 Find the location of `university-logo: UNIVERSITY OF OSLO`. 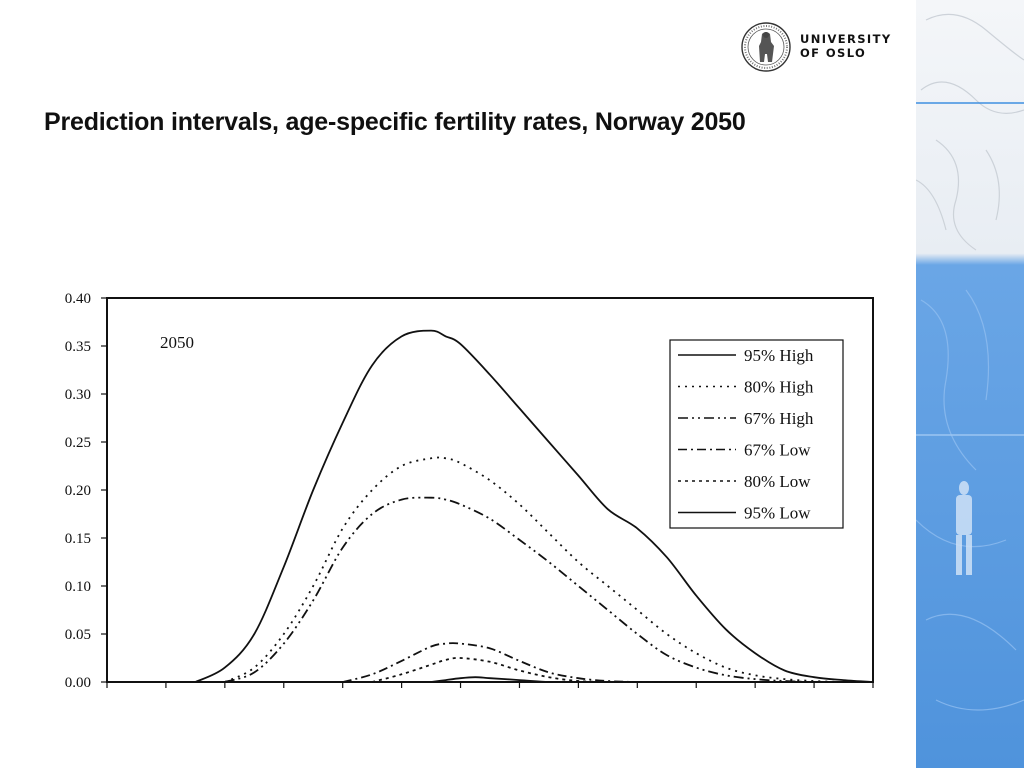

university-logo: UNIVERSITY OF OSLO is located at coordinates (825, 49).